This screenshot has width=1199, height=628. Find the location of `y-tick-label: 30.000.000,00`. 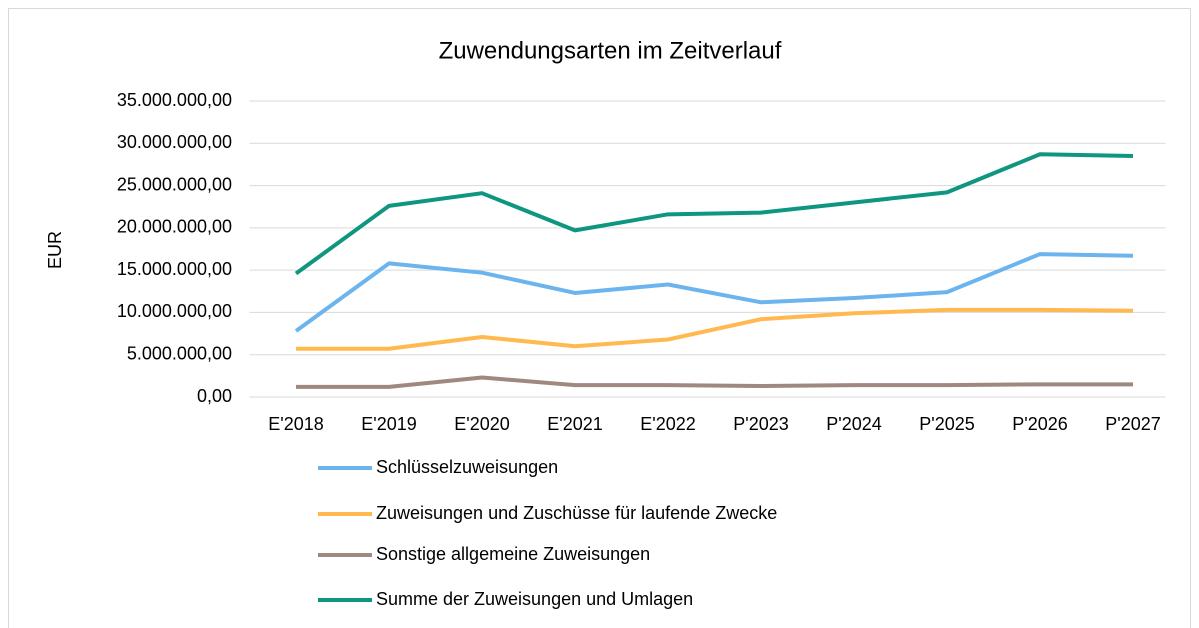

y-tick-label: 30.000.000,00 is located at coordinates (174, 142).